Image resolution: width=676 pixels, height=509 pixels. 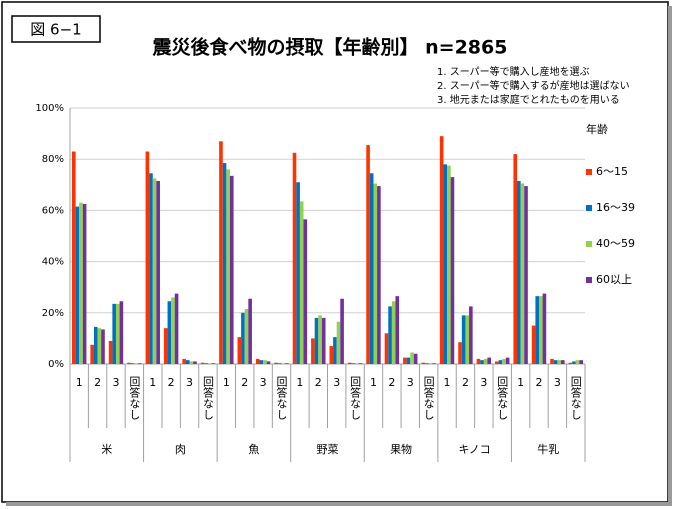 I want to click on y-tick-label: 20%, so click(x=53, y=313).